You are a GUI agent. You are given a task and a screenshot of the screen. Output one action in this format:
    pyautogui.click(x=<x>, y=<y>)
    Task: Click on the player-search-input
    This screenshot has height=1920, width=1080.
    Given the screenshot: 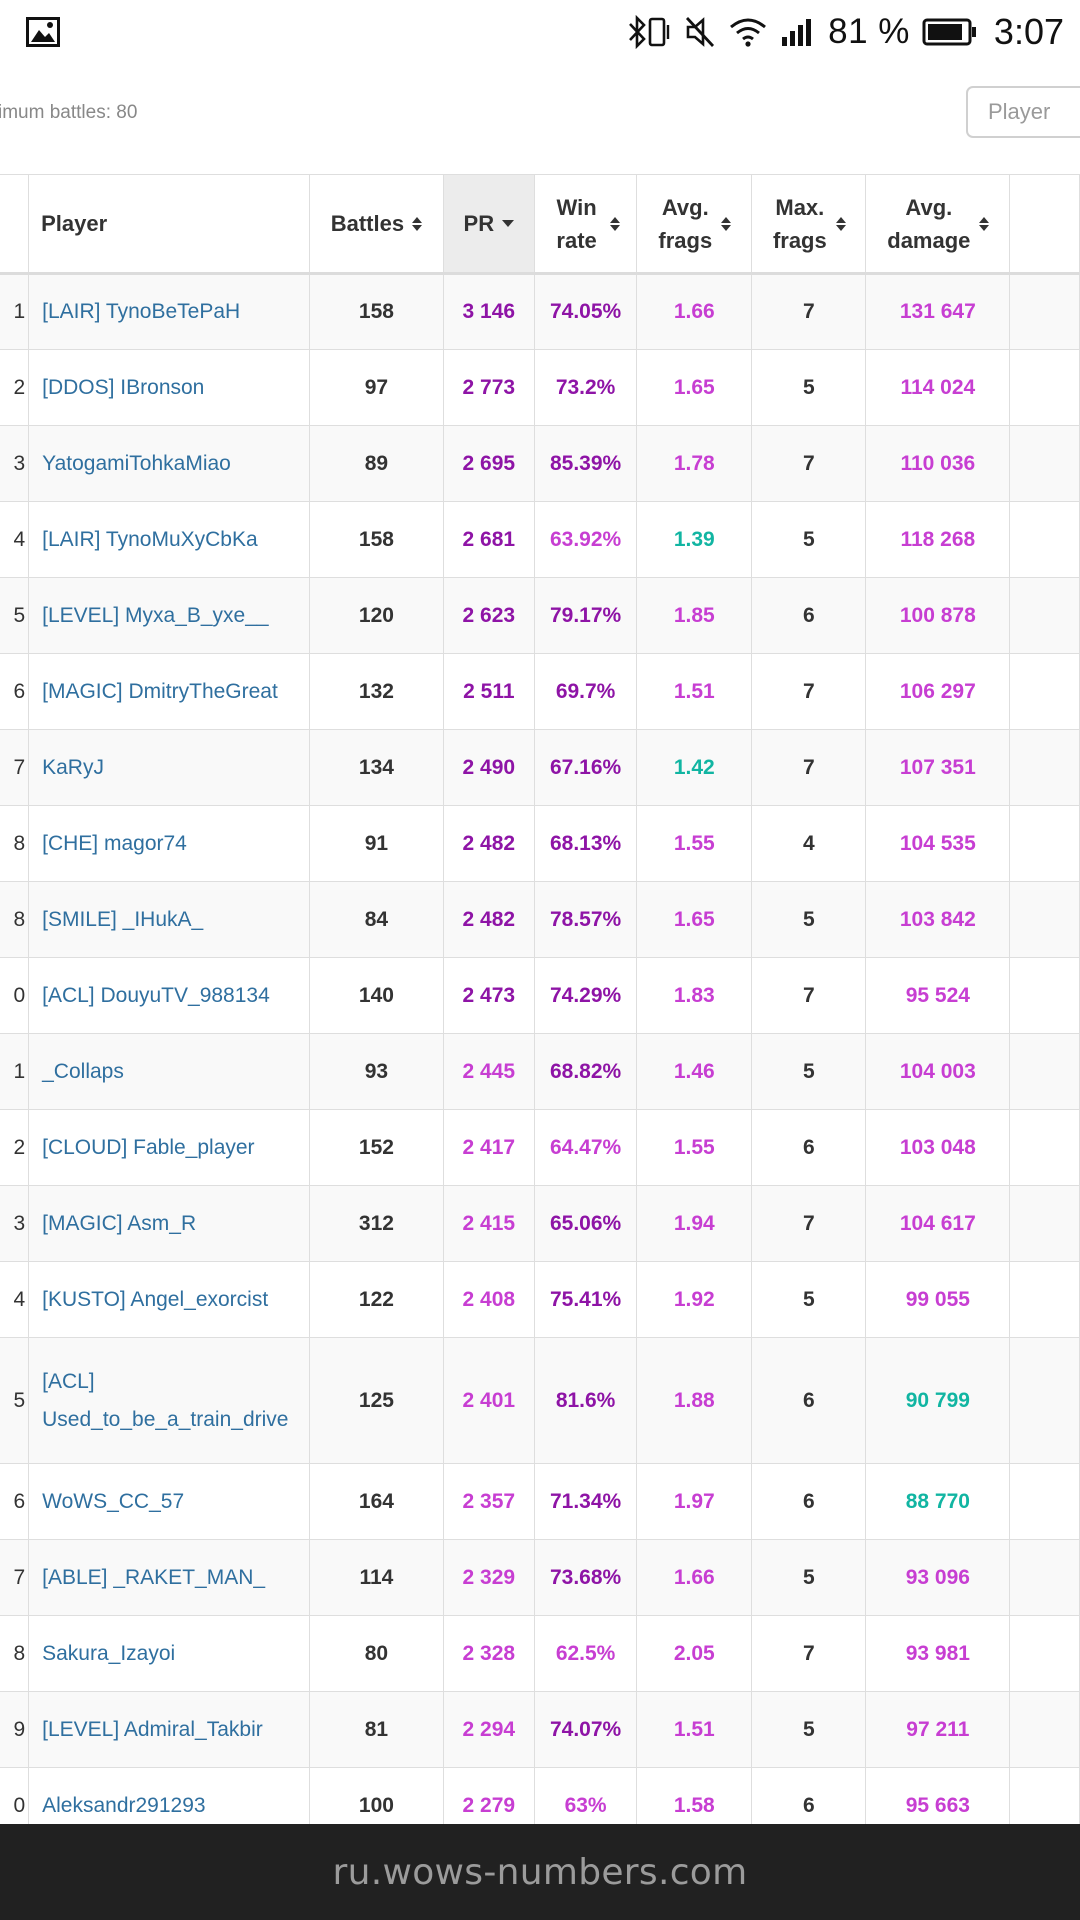 What is the action you would take?
    pyautogui.click(x=1023, y=112)
    